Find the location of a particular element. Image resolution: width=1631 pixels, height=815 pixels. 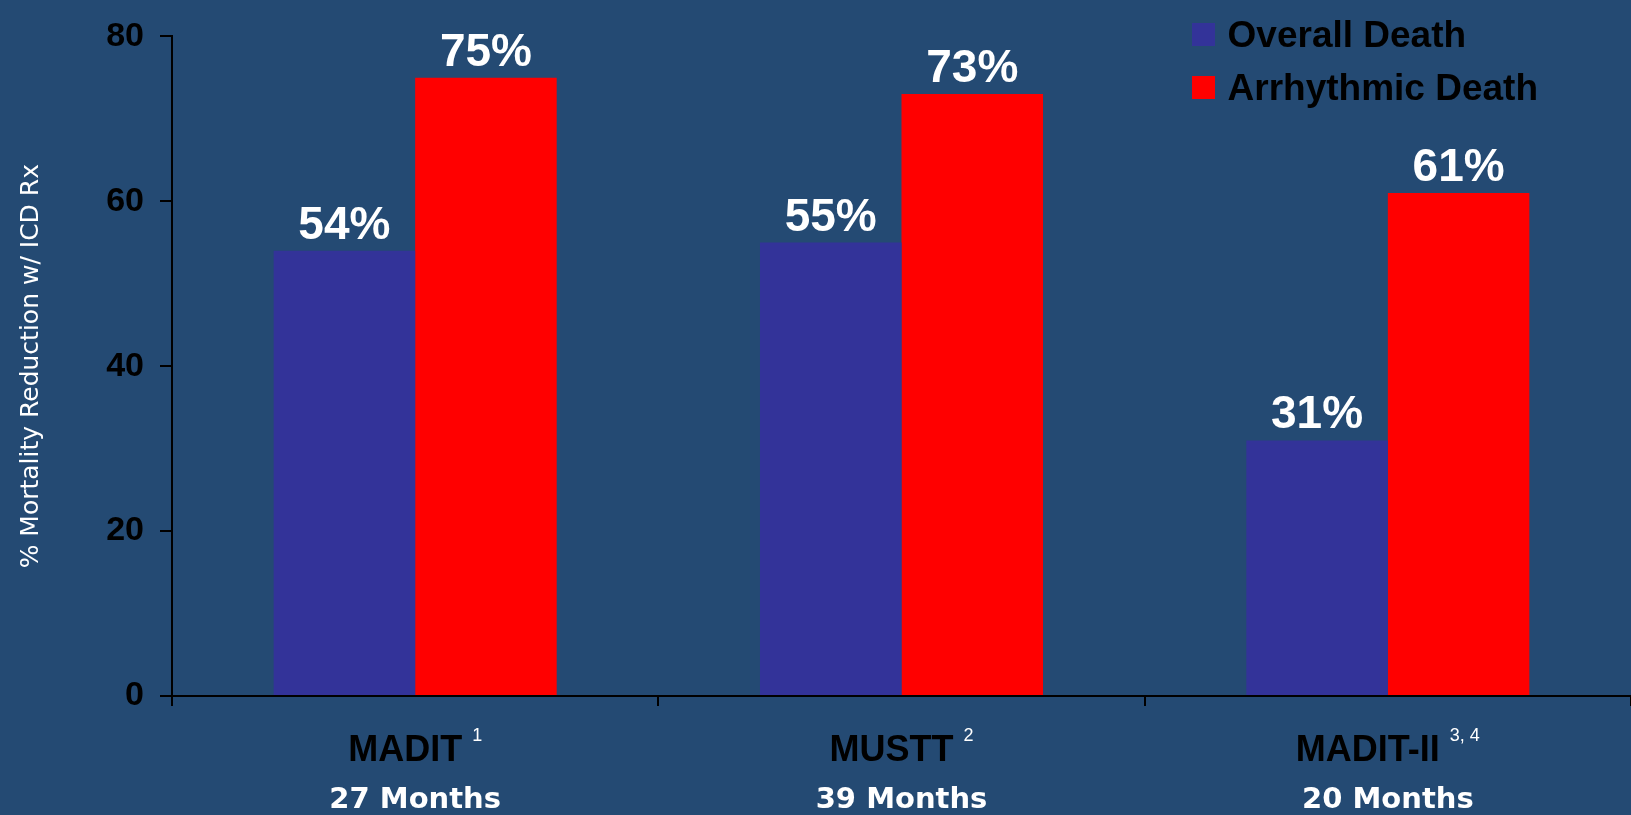

data-label: 61% is located at coordinates (1458, 165).